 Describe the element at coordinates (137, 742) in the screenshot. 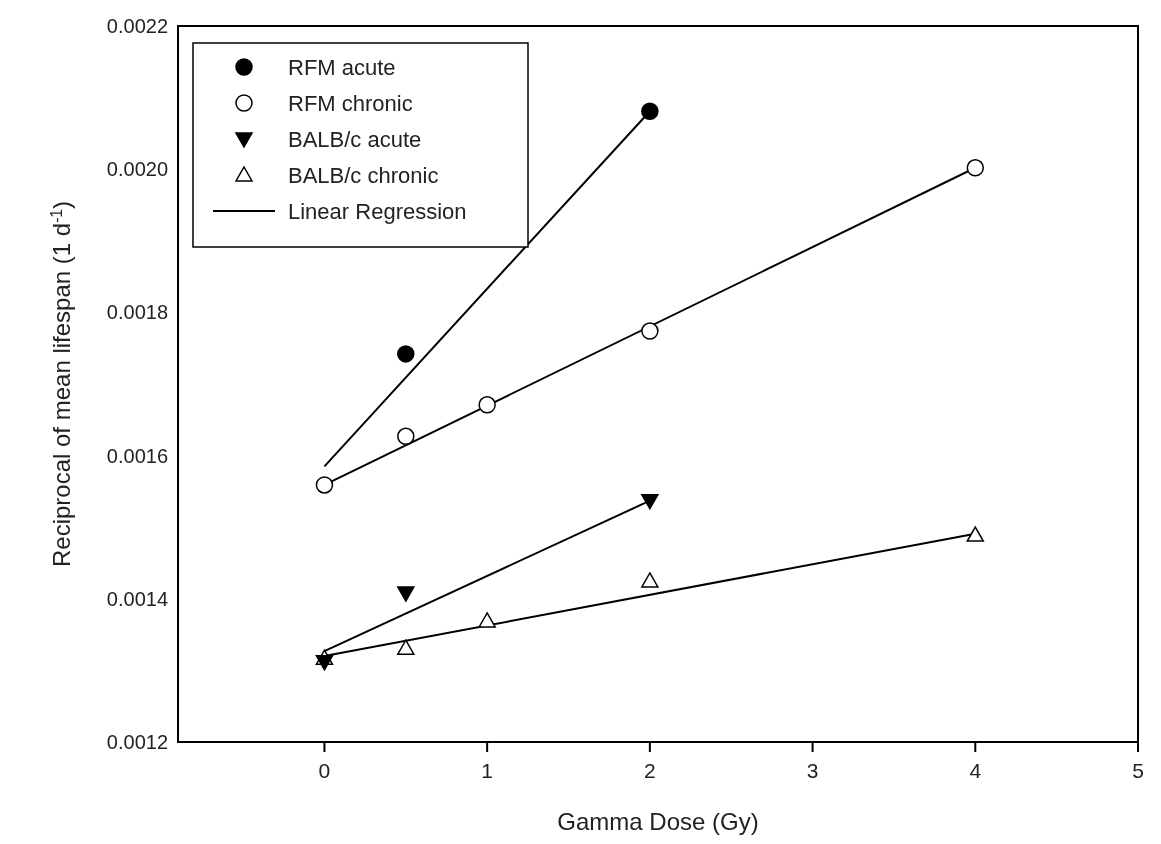

I see `y-tick-label: 0.0012` at that location.